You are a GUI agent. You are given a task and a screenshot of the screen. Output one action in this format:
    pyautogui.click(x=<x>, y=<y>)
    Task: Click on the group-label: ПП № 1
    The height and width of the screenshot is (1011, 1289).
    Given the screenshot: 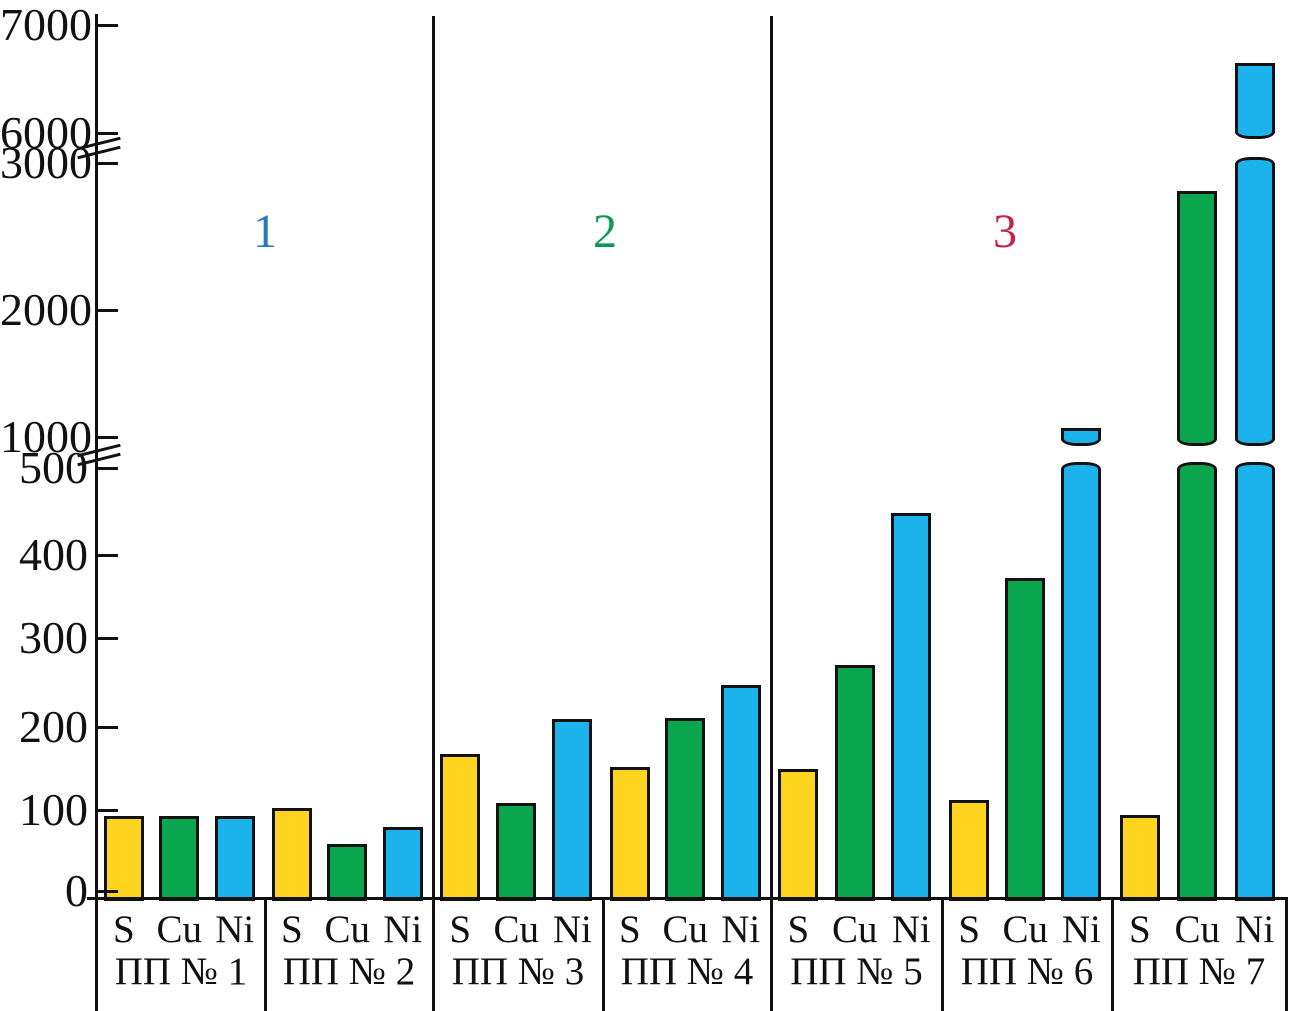 What is the action you would take?
    pyautogui.click(x=181, y=971)
    